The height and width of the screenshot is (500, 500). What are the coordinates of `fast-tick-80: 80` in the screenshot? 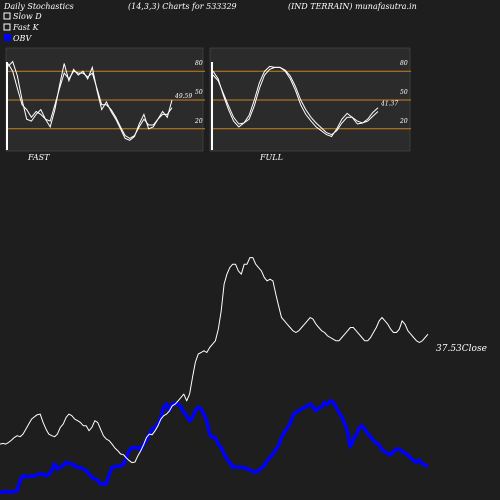 It's located at (199, 63).